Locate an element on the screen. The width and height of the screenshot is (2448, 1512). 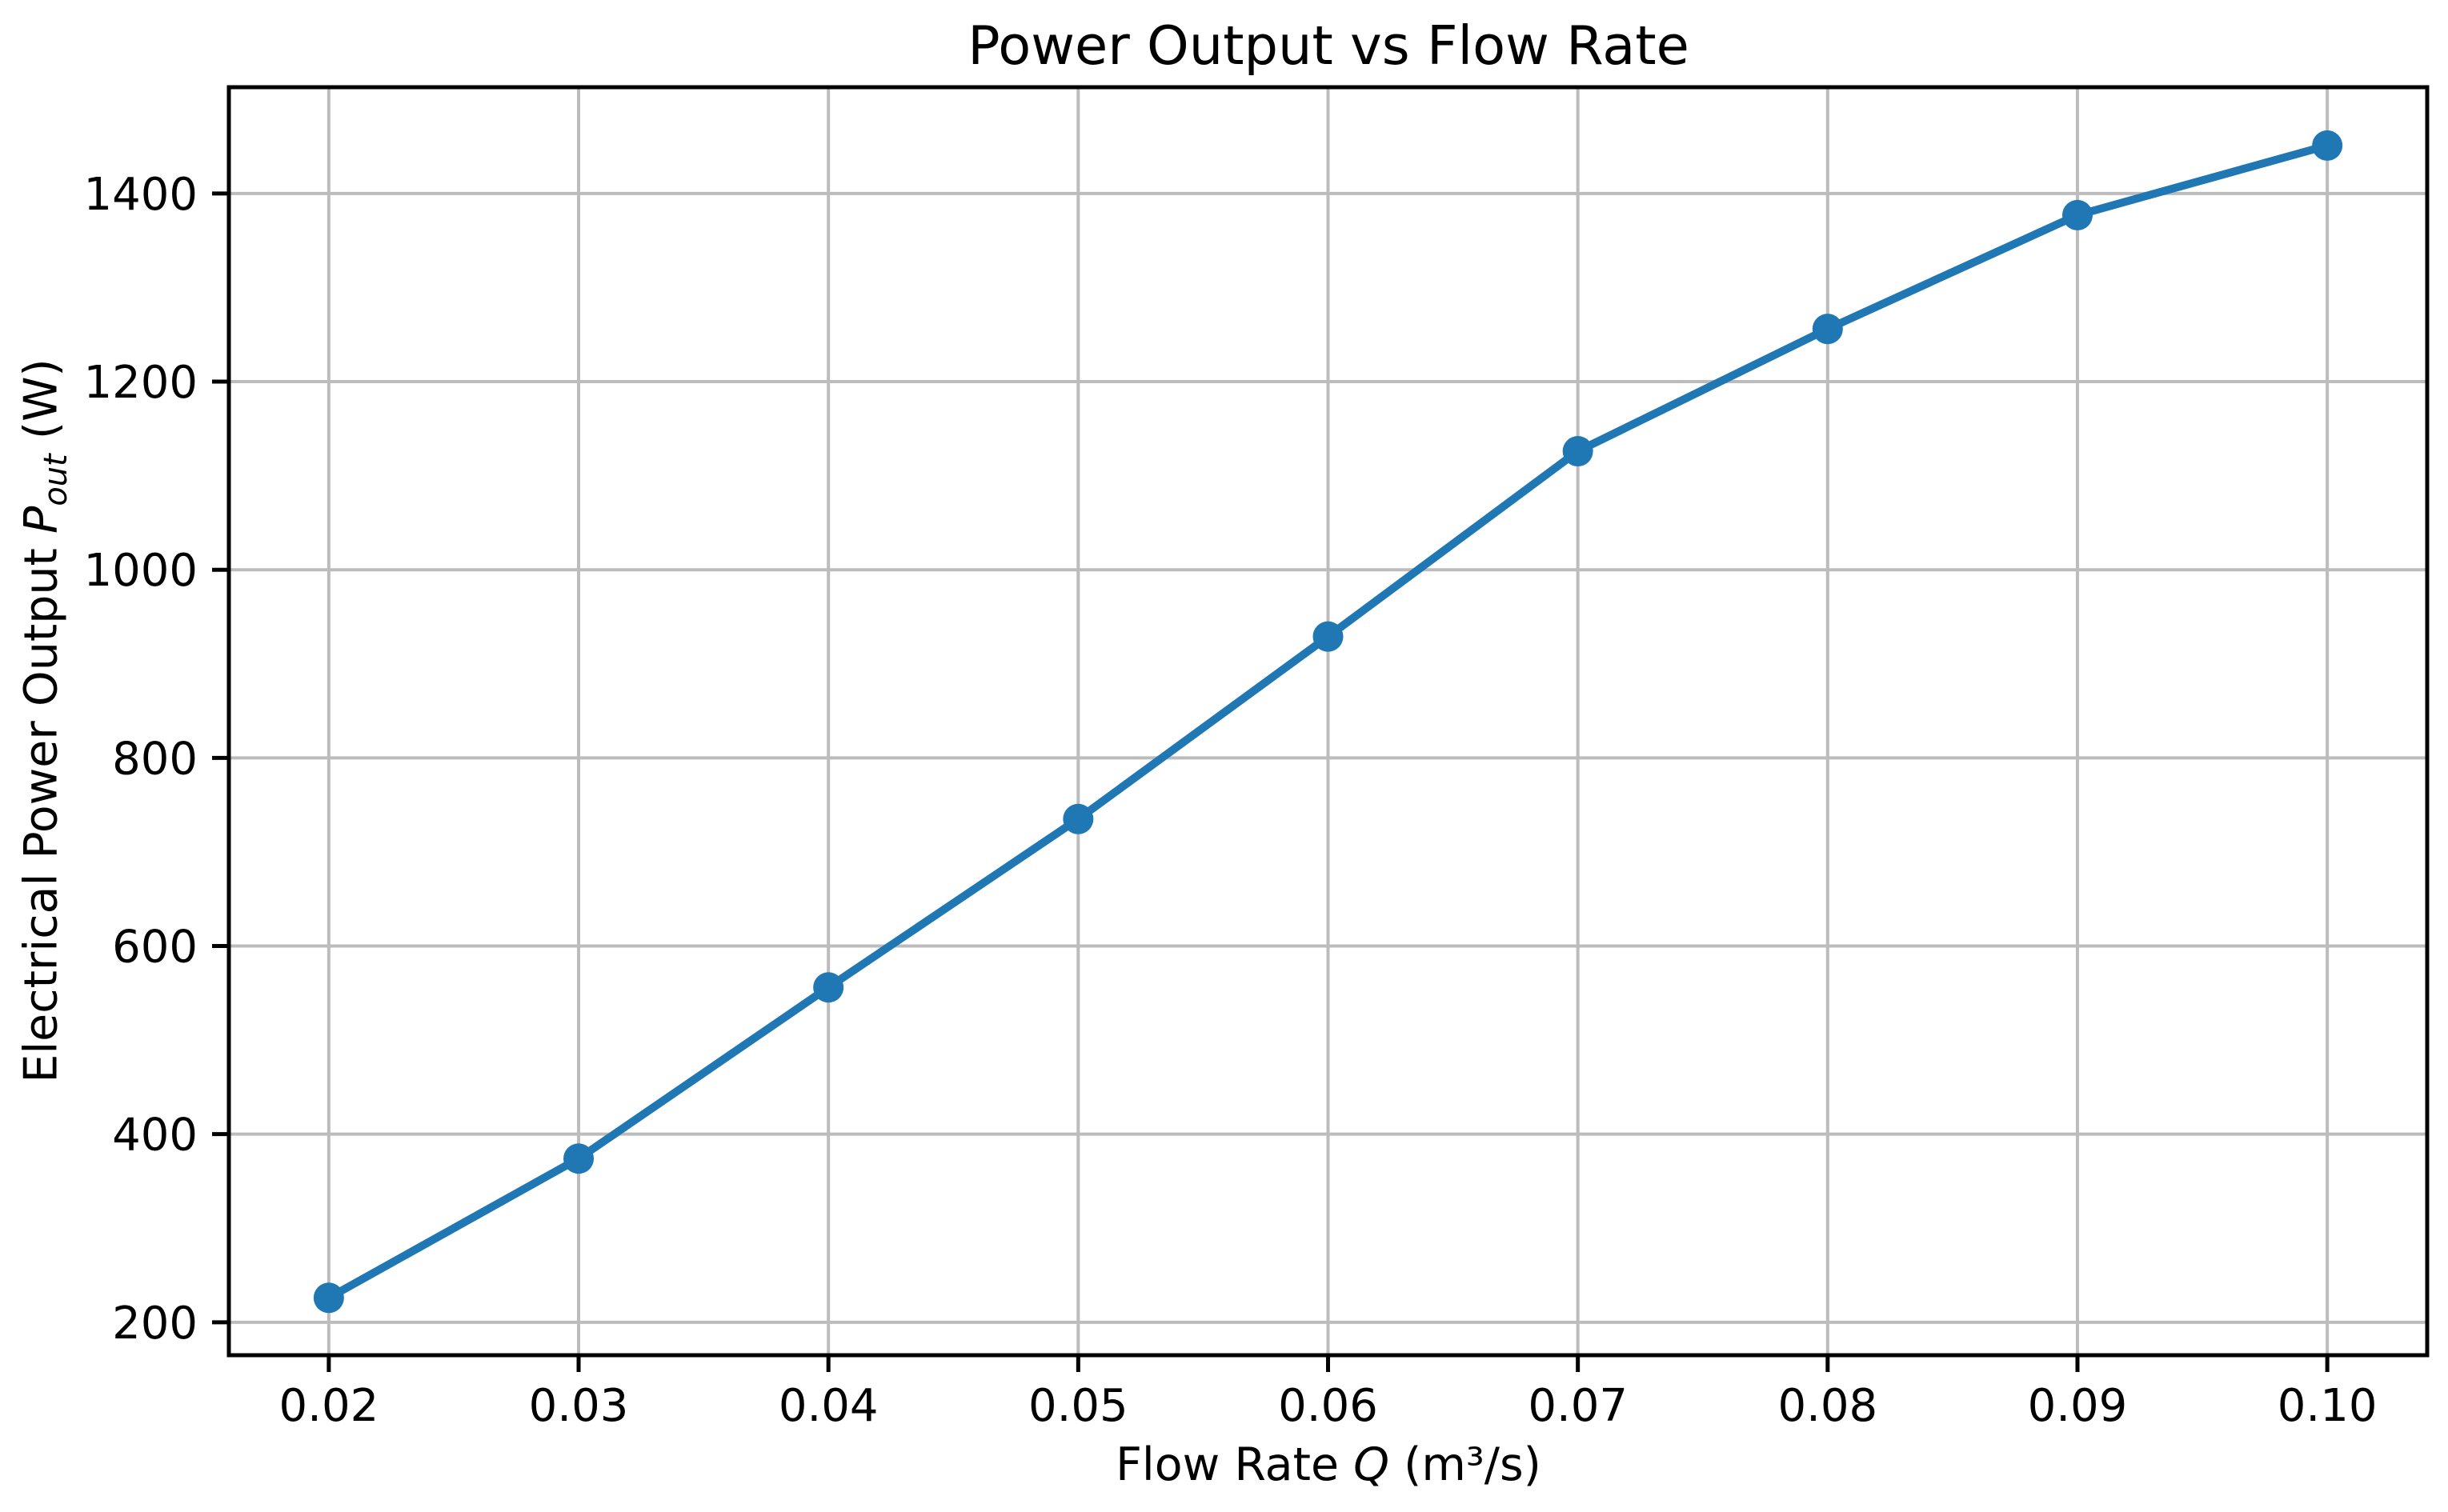
x-axis-label-prefix: Flow Rate is located at coordinates (1235, 1464).